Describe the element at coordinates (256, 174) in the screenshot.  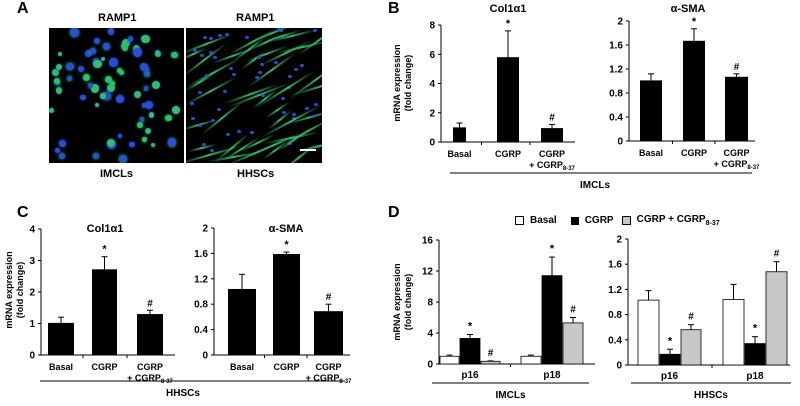
I see `micro-caption-hhscs: HHSCs` at that location.